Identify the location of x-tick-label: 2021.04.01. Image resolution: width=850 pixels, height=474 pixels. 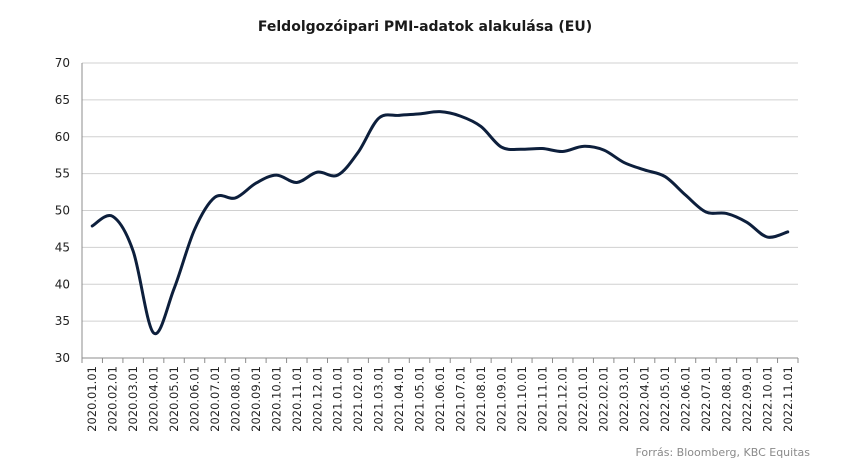
(399, 399).